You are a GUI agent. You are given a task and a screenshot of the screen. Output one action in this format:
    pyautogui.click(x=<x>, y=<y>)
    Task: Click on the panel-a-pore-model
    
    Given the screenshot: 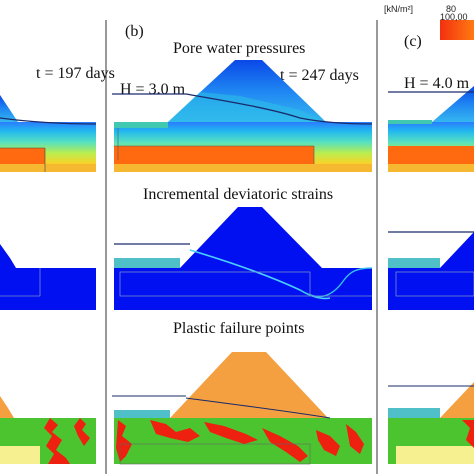 What is the action you would take?
    pyautogui.click(x=48, y=133)
    